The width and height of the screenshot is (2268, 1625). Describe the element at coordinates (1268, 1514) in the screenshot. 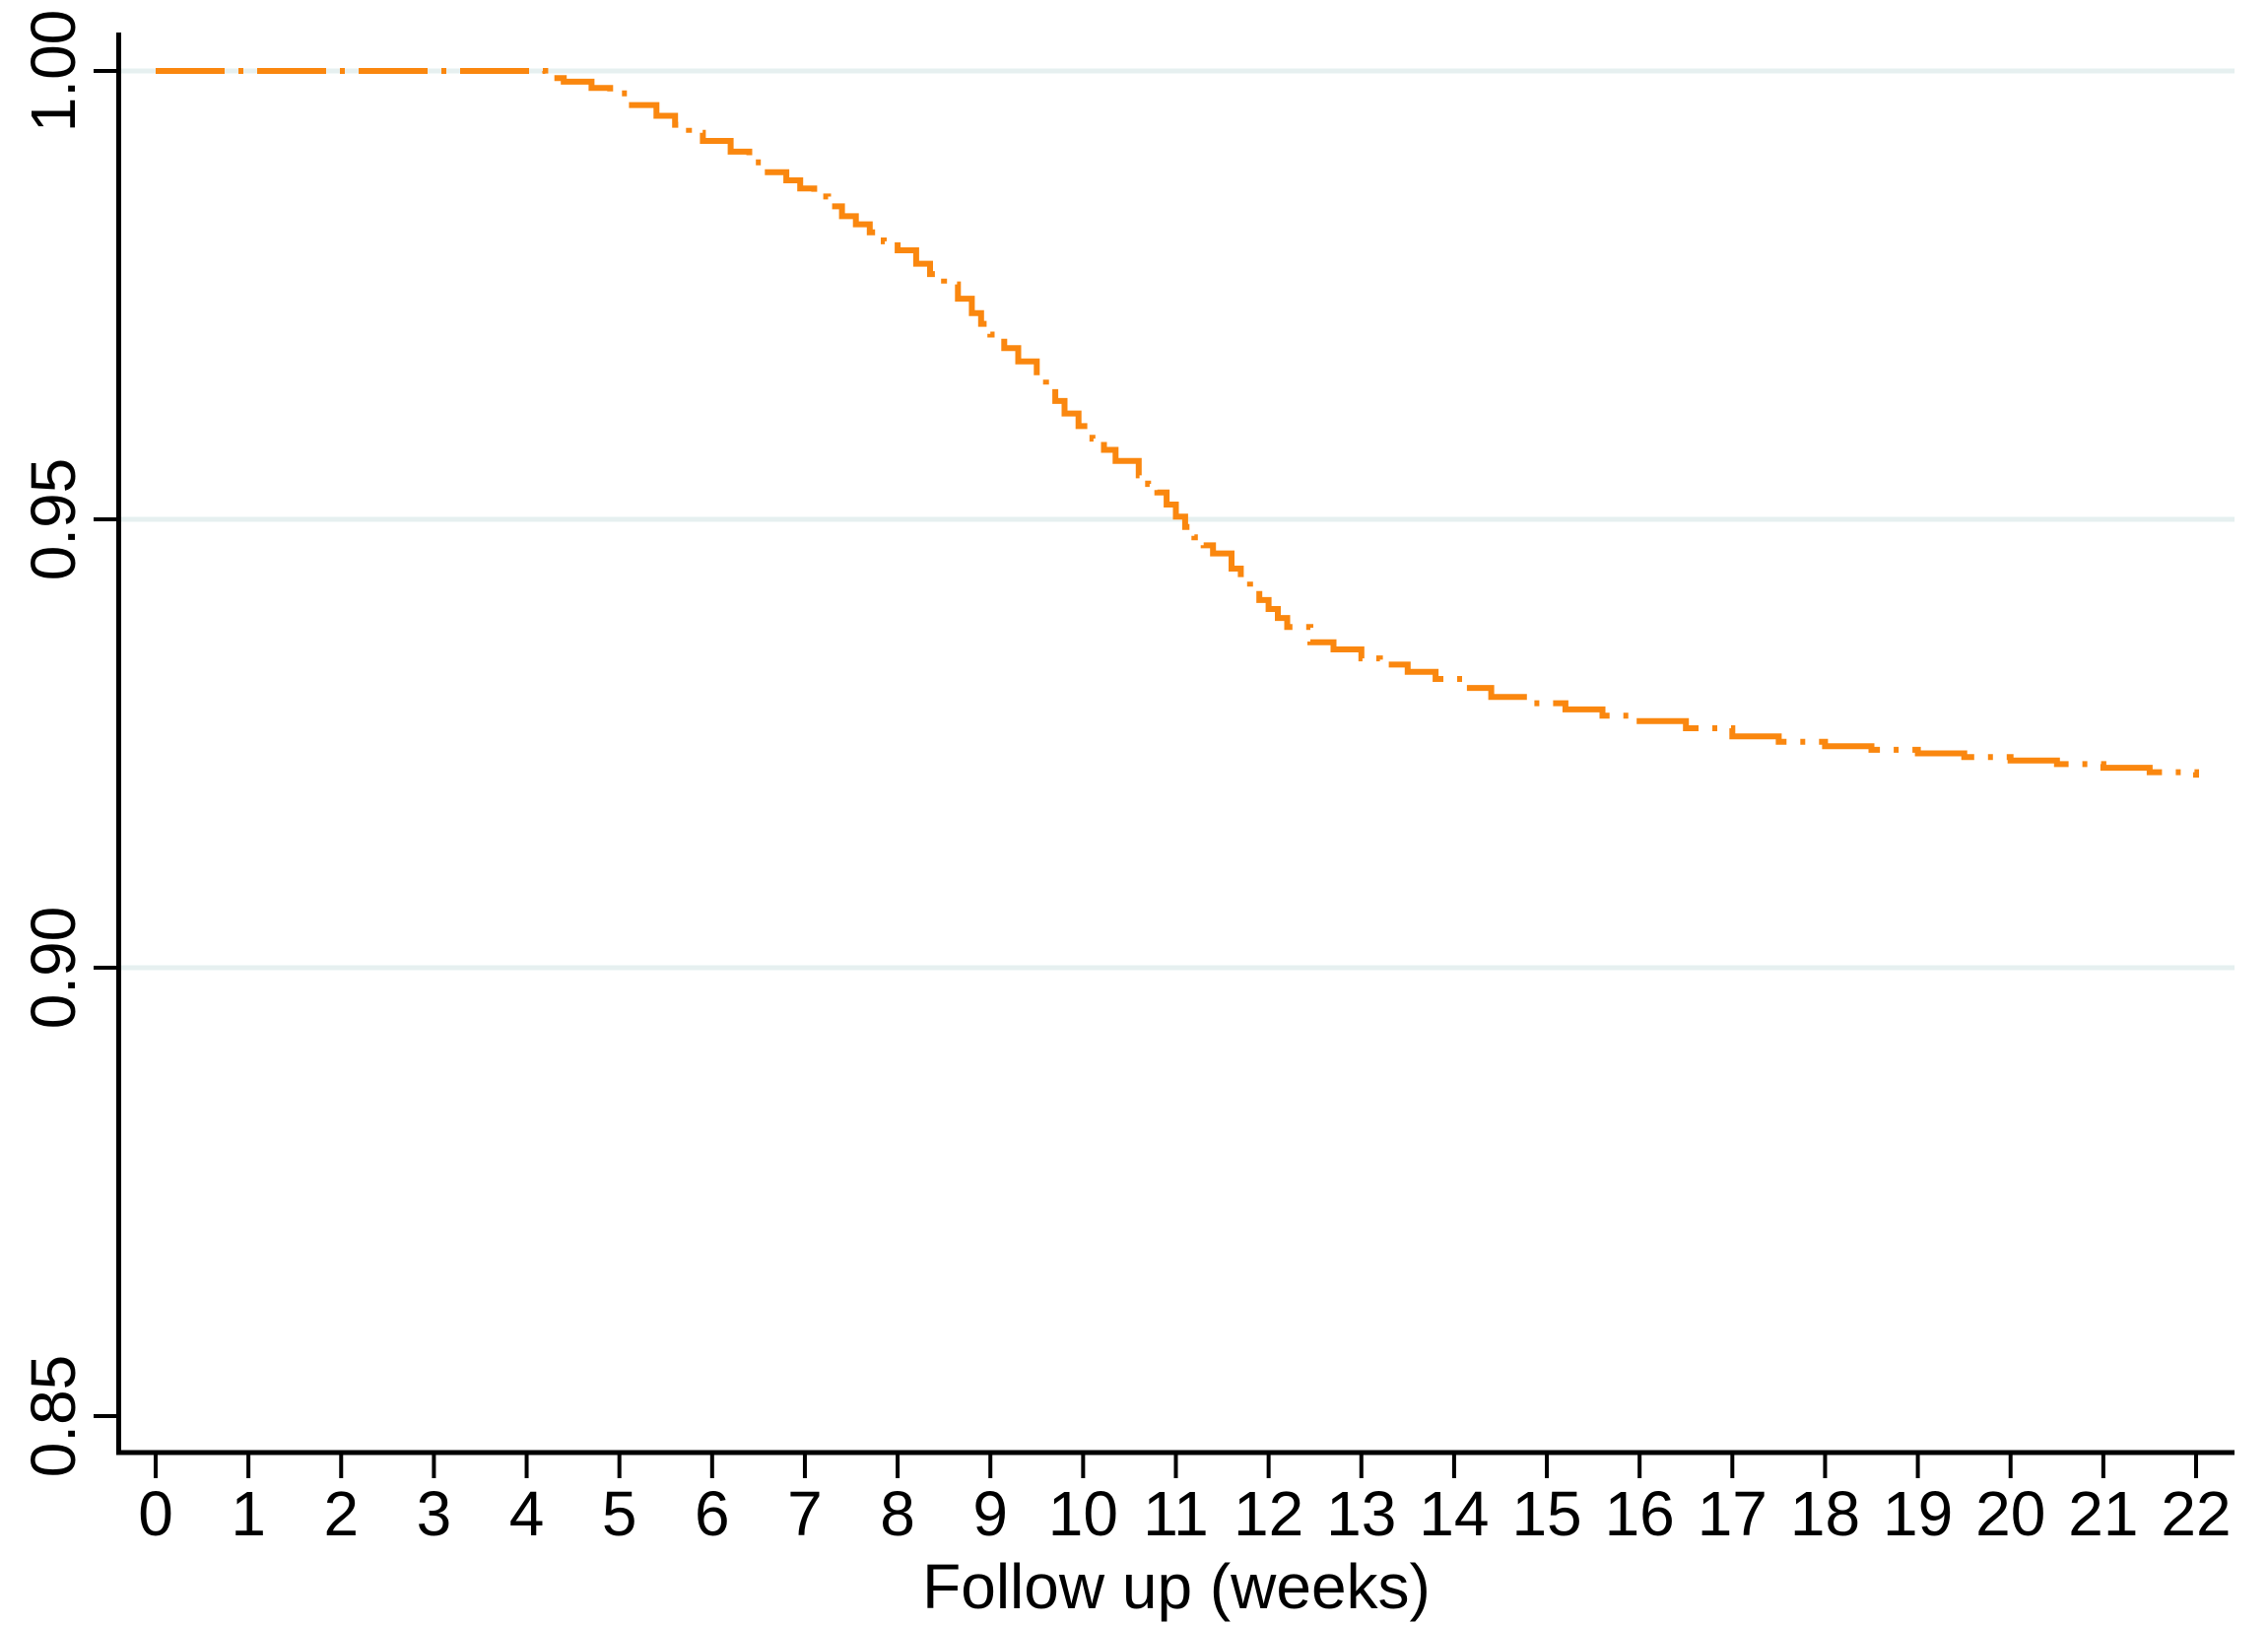

I see `x-tick-label-12: 12` at that location.